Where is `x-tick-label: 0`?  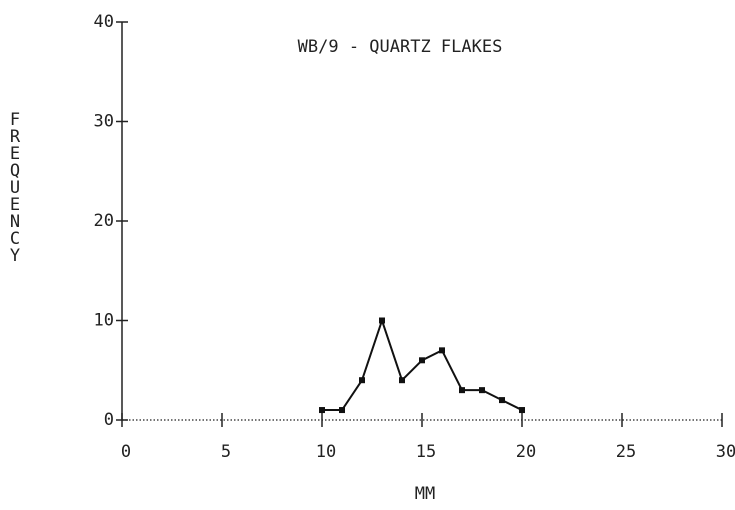 x-tick-label: 0 is located at coordinates (126, 452).